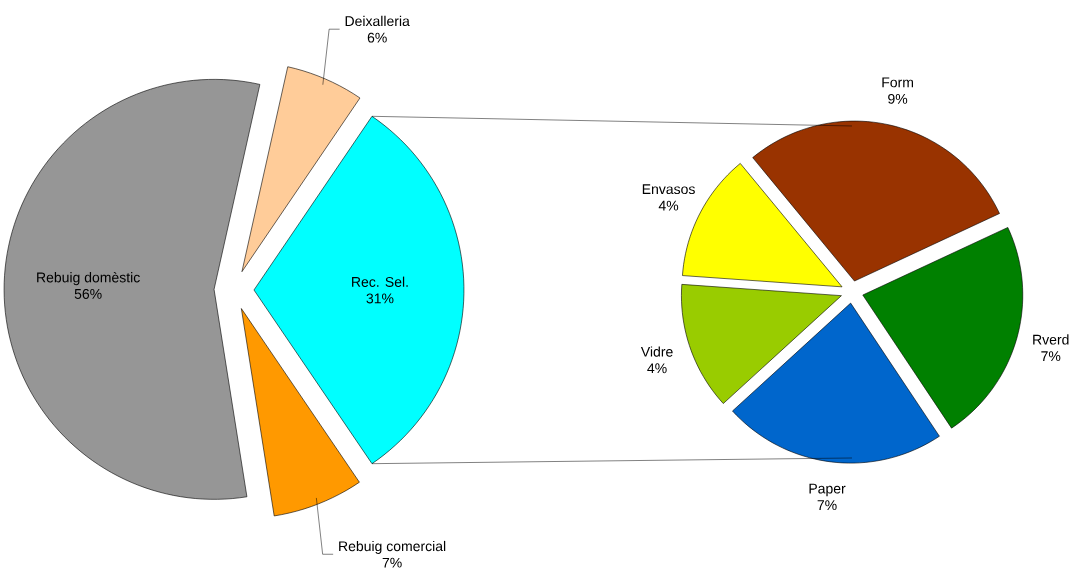 This screenshot has height=573, width=1090. Describe the element at coordinates (88, 293) in the screenshot. I see `data-label: 56%` at that location.